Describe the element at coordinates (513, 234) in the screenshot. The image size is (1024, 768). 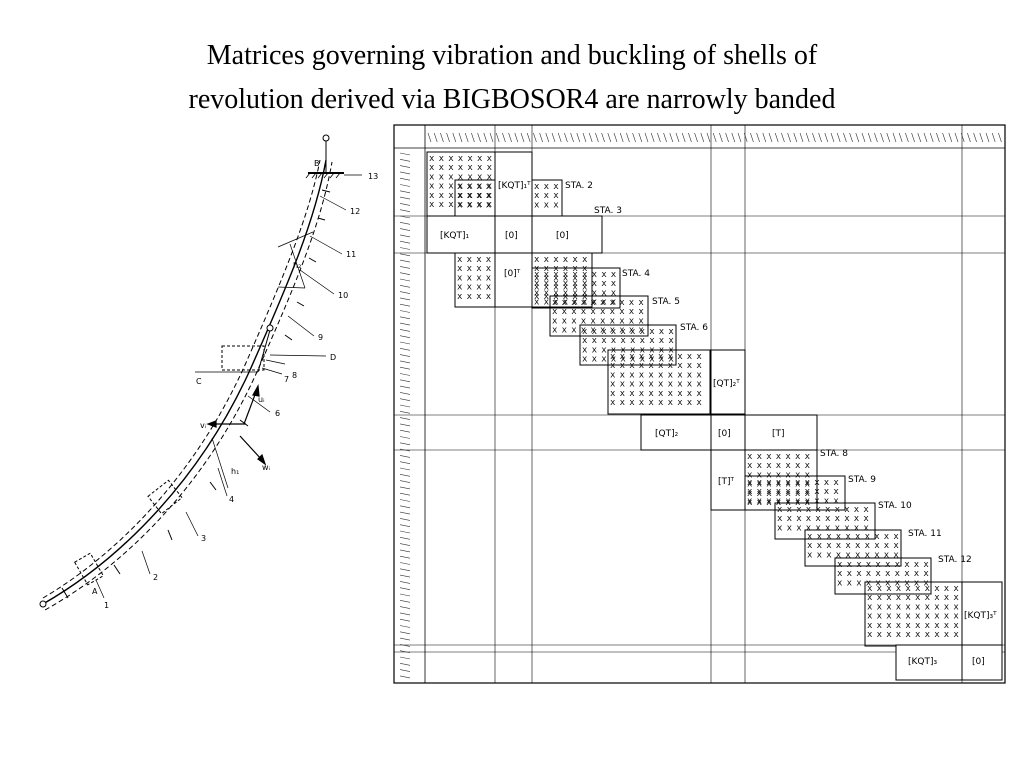
I see `submatrix-zero-a: [0]` at that location.